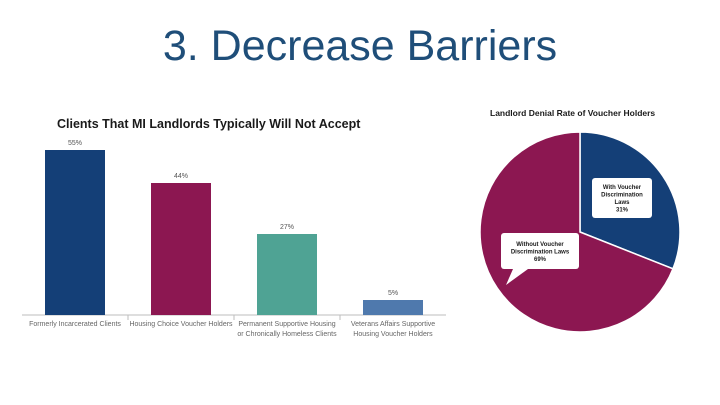  What do you see at coordinates (181, 176) in the screenshot?
I see `bar-value-label: 44%` at bounding box center [181, 176].